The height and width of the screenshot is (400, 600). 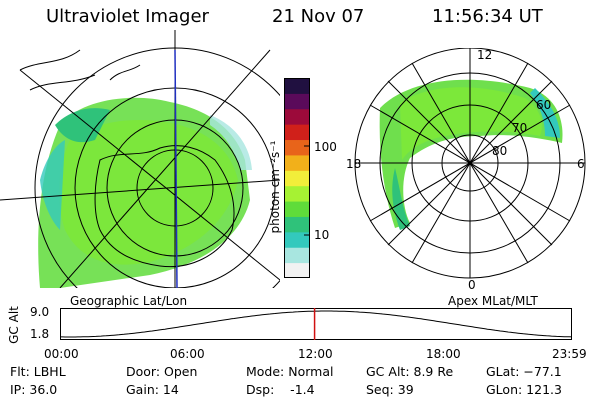 I want to click on time-label: 11:56:34 UT, so click(x=487, y=16).